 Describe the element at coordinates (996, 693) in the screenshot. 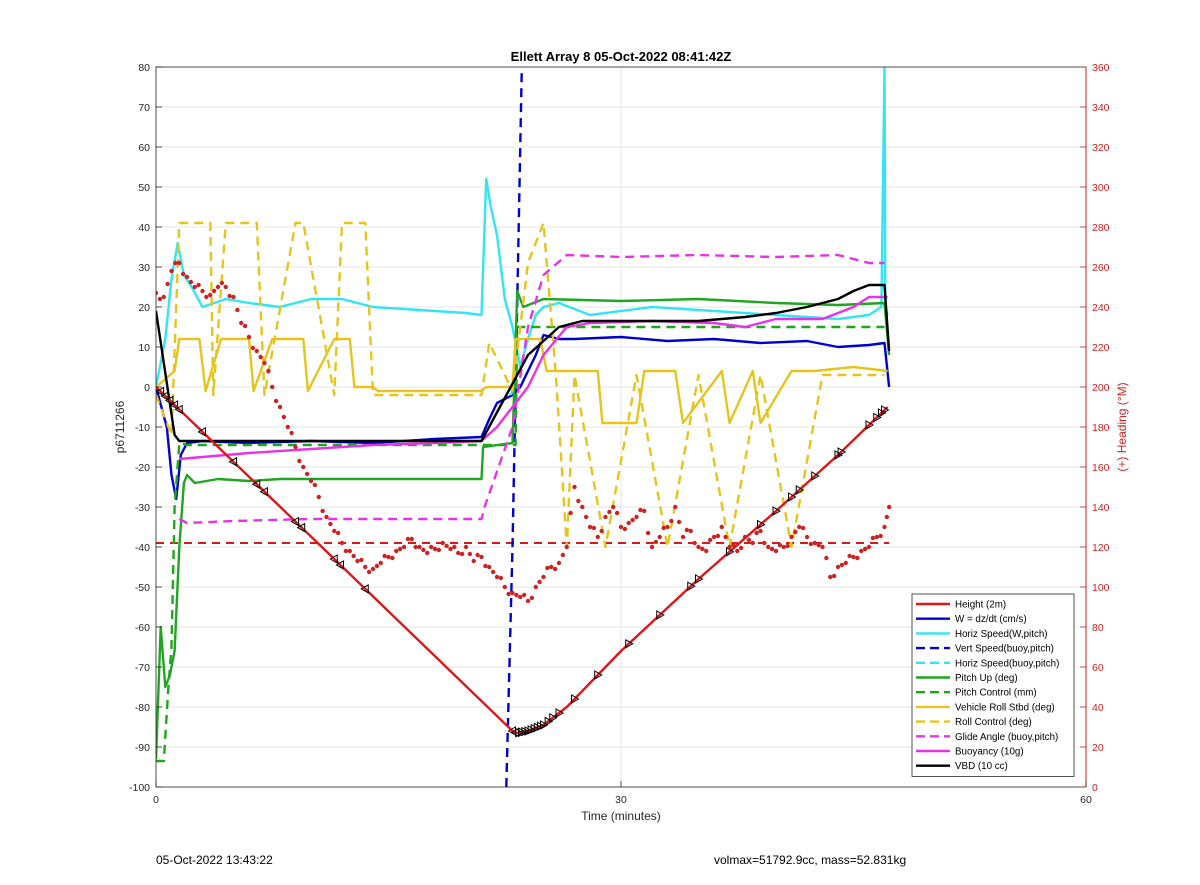

I see `legend-label: Pitch Control (mm)` at that location.